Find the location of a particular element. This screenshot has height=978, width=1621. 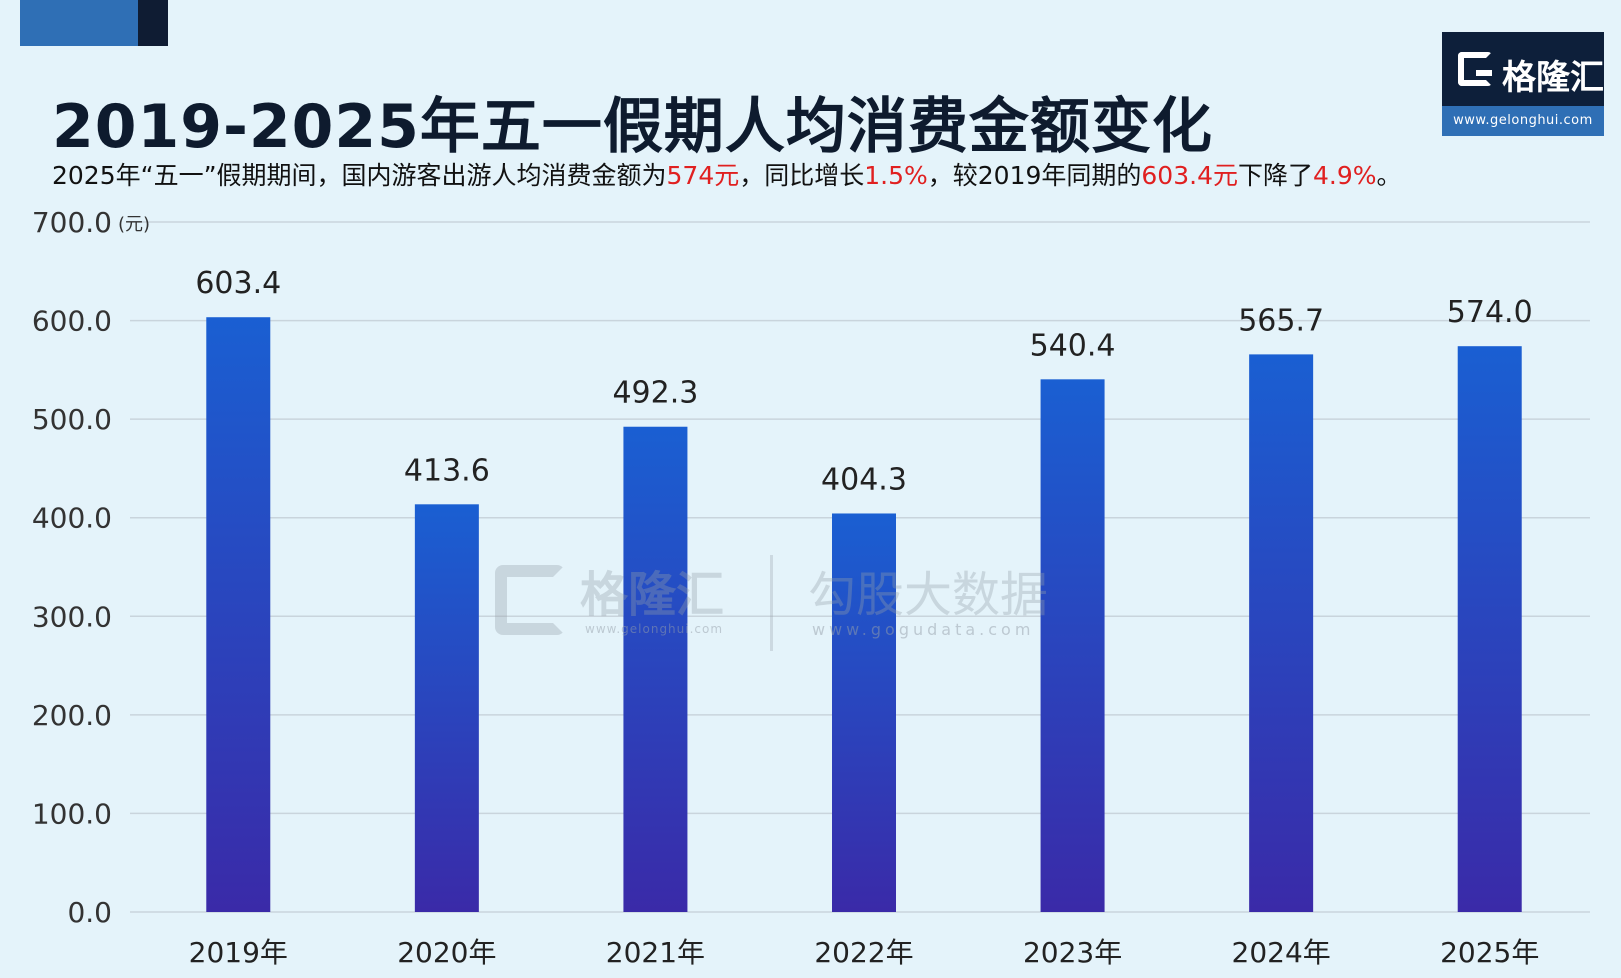

bar-value-label: 413.6 is located at coordinates (447, 470).